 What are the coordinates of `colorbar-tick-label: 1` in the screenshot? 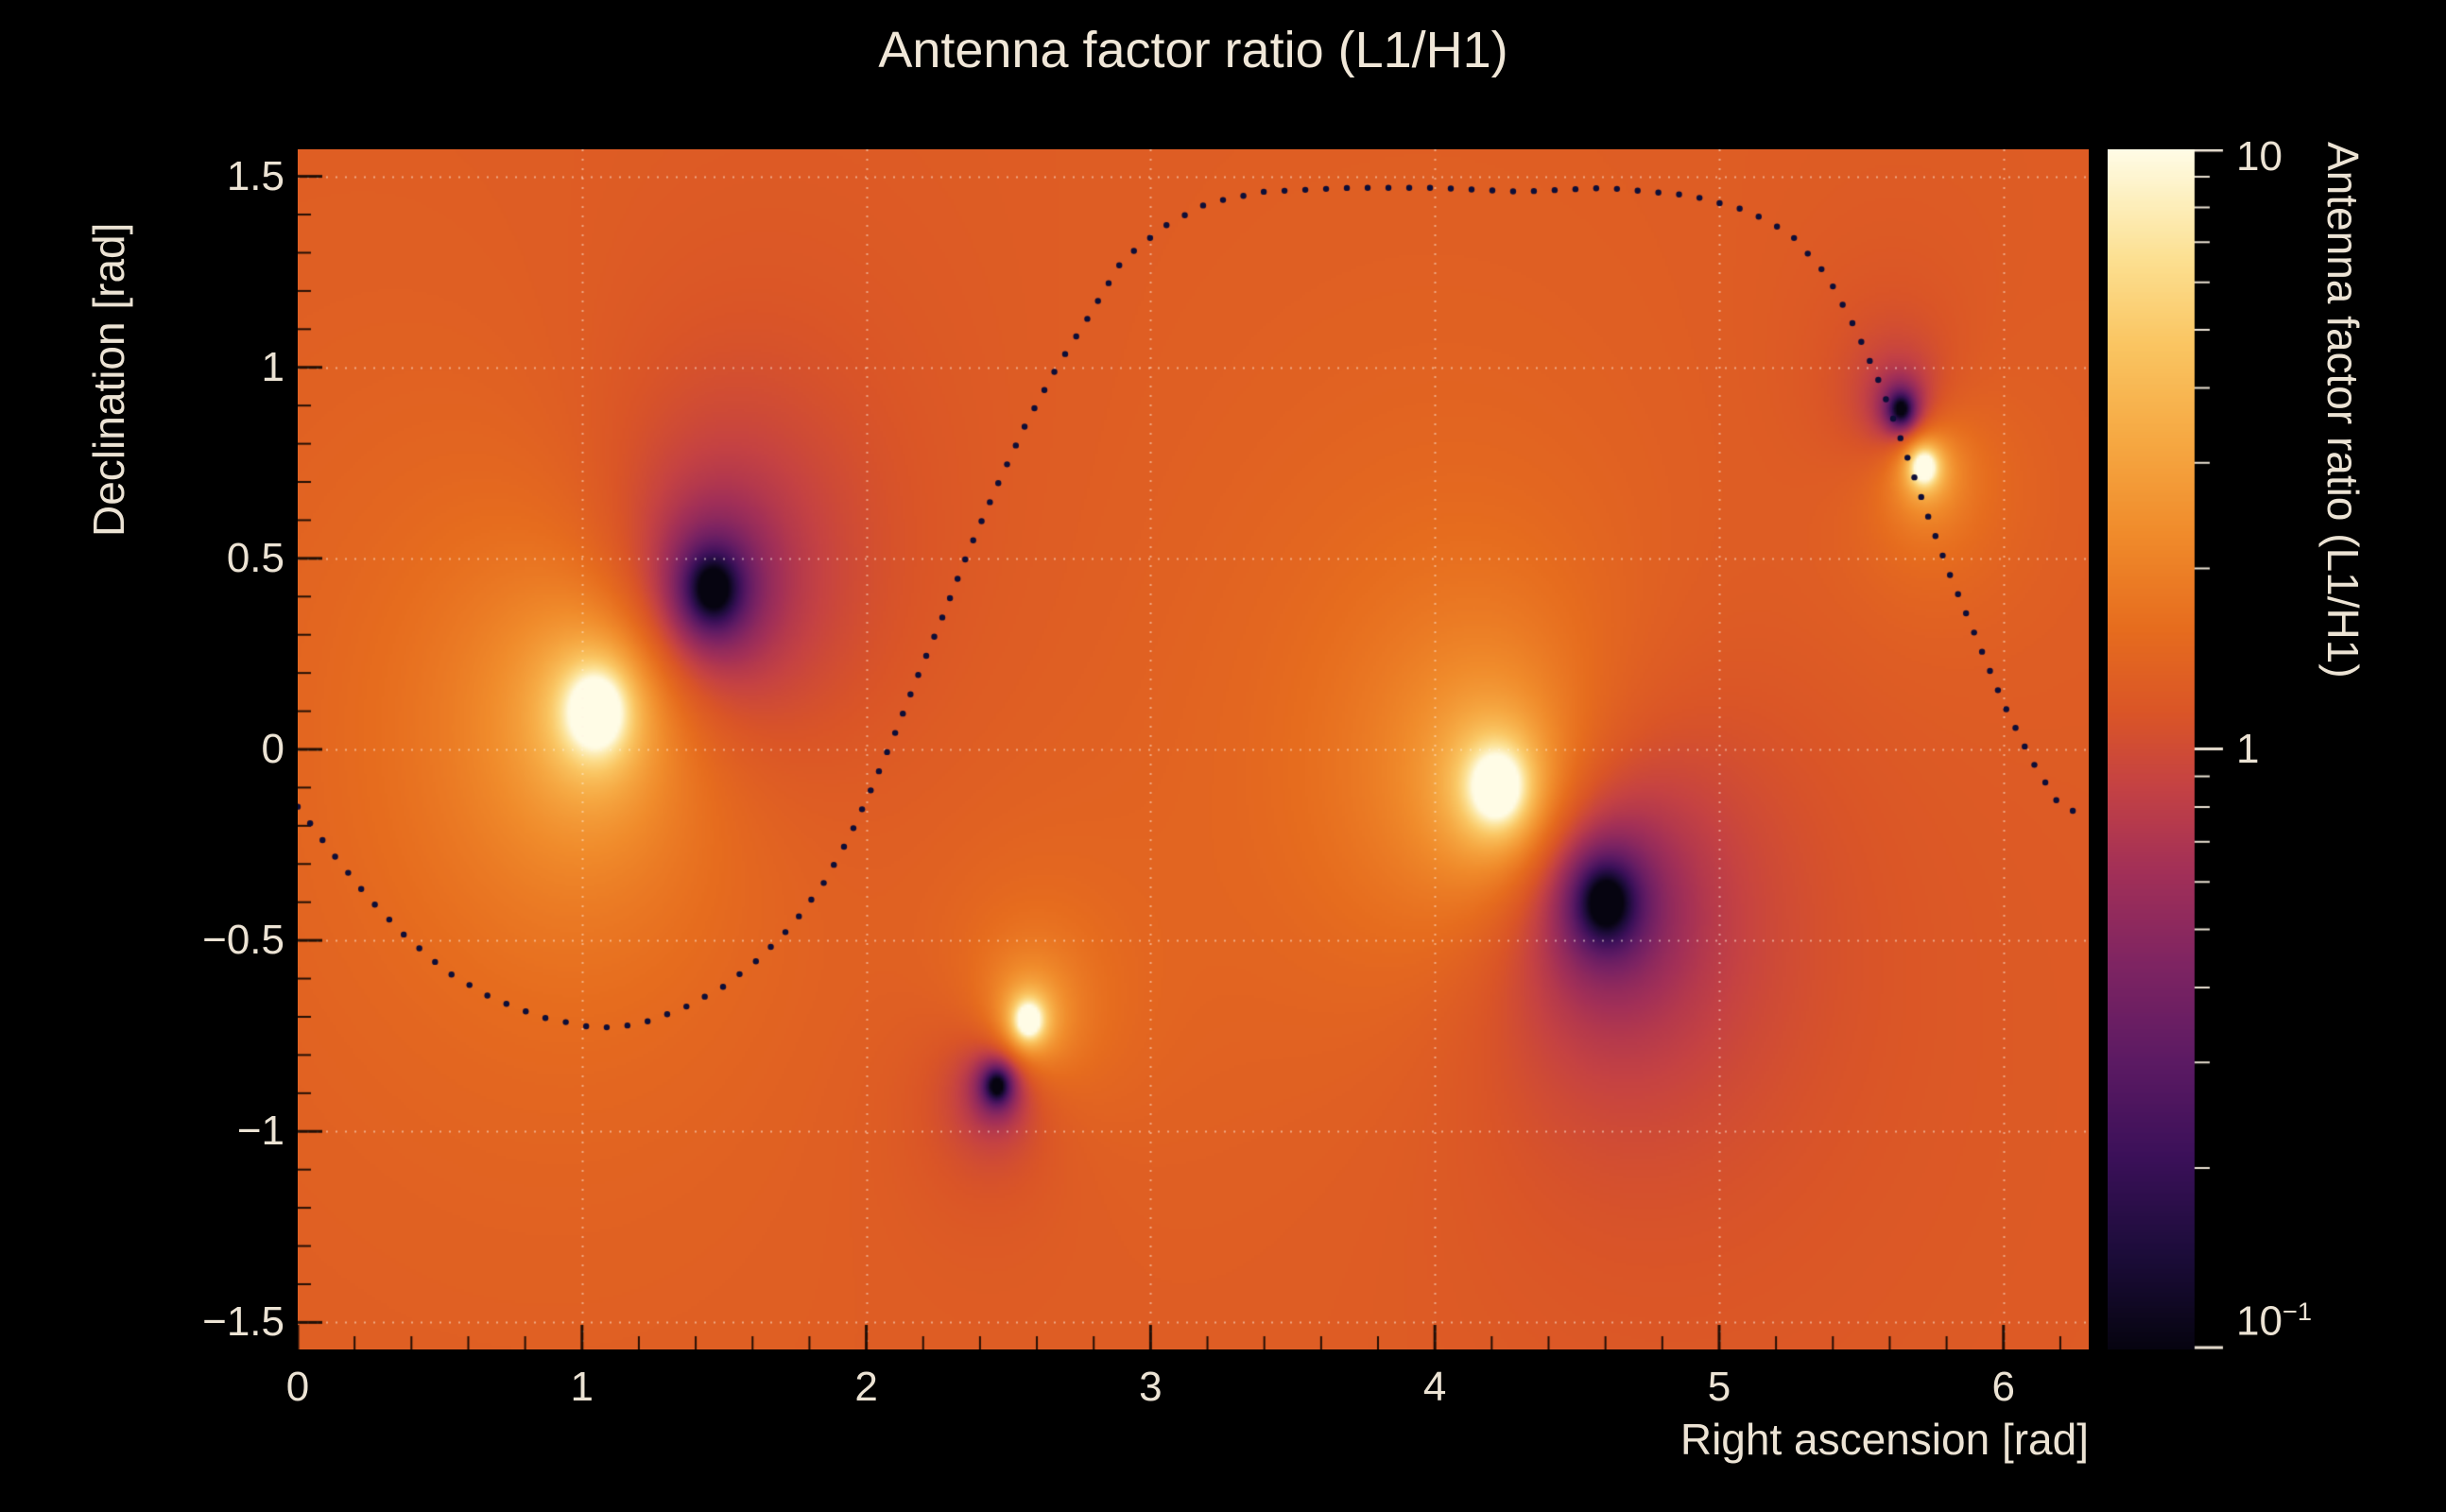 It's located at (2248, 748).